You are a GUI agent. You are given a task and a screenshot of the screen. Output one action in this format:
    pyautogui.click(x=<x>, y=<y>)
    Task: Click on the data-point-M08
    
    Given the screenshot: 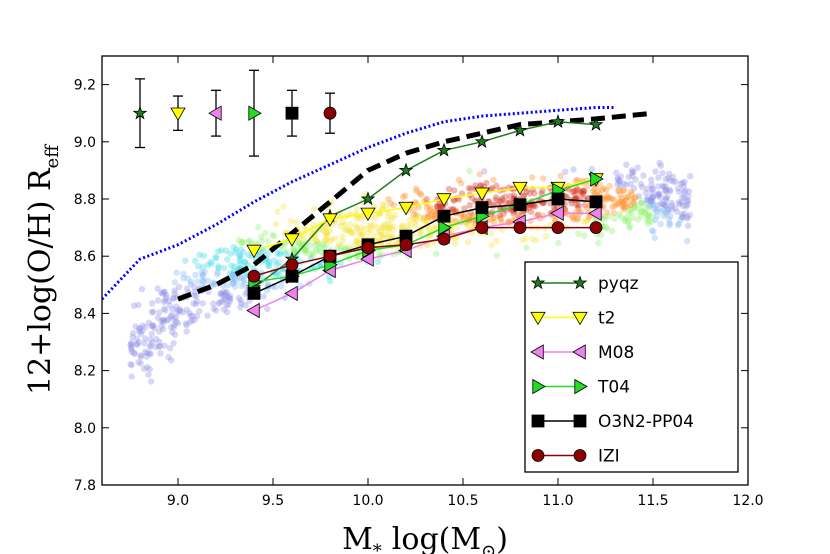 What is the action you would take?
    pyautogui.click(x=367, y=259)
    